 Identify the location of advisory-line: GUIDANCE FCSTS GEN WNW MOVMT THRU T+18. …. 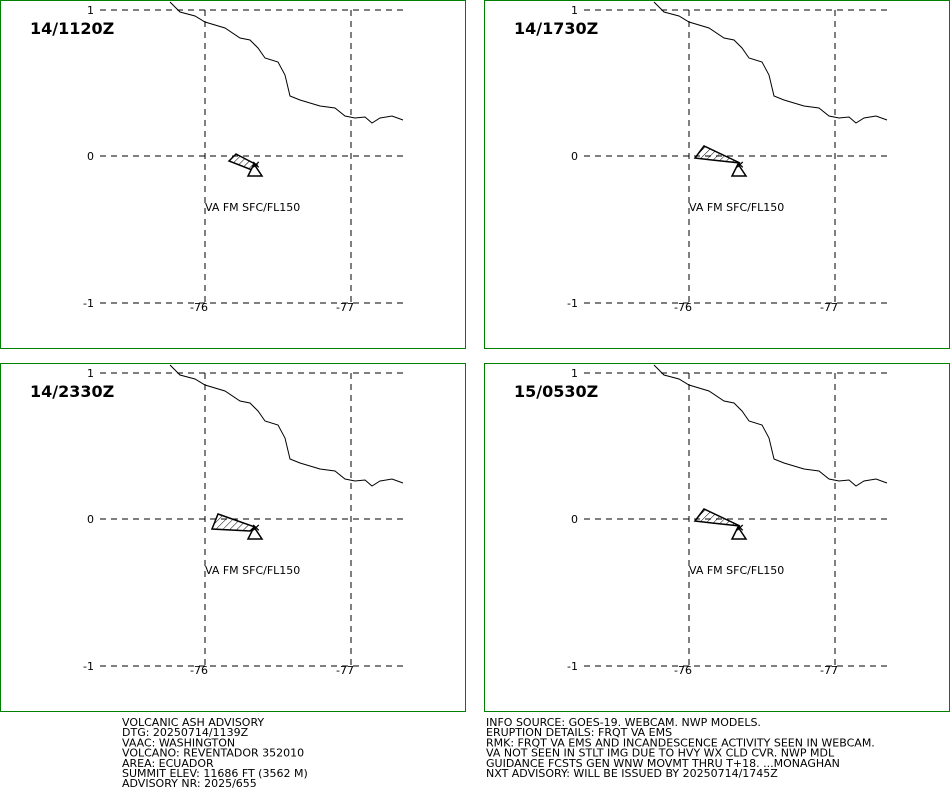
(663, 763).